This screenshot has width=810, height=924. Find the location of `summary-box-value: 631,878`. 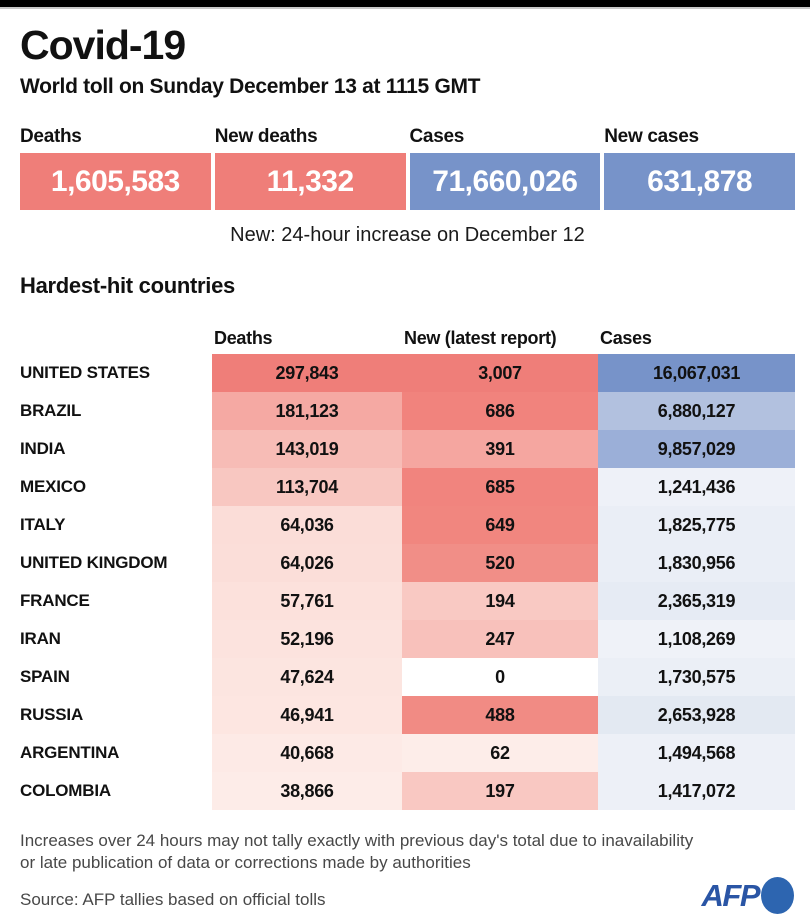

summary-box-value: 631,878 is located at coordinates (699, 181).